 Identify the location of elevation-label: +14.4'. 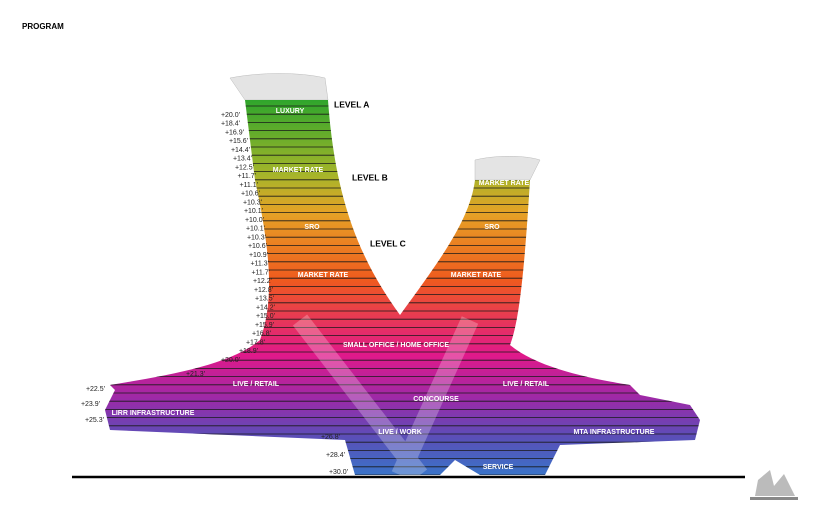
(240, 150).